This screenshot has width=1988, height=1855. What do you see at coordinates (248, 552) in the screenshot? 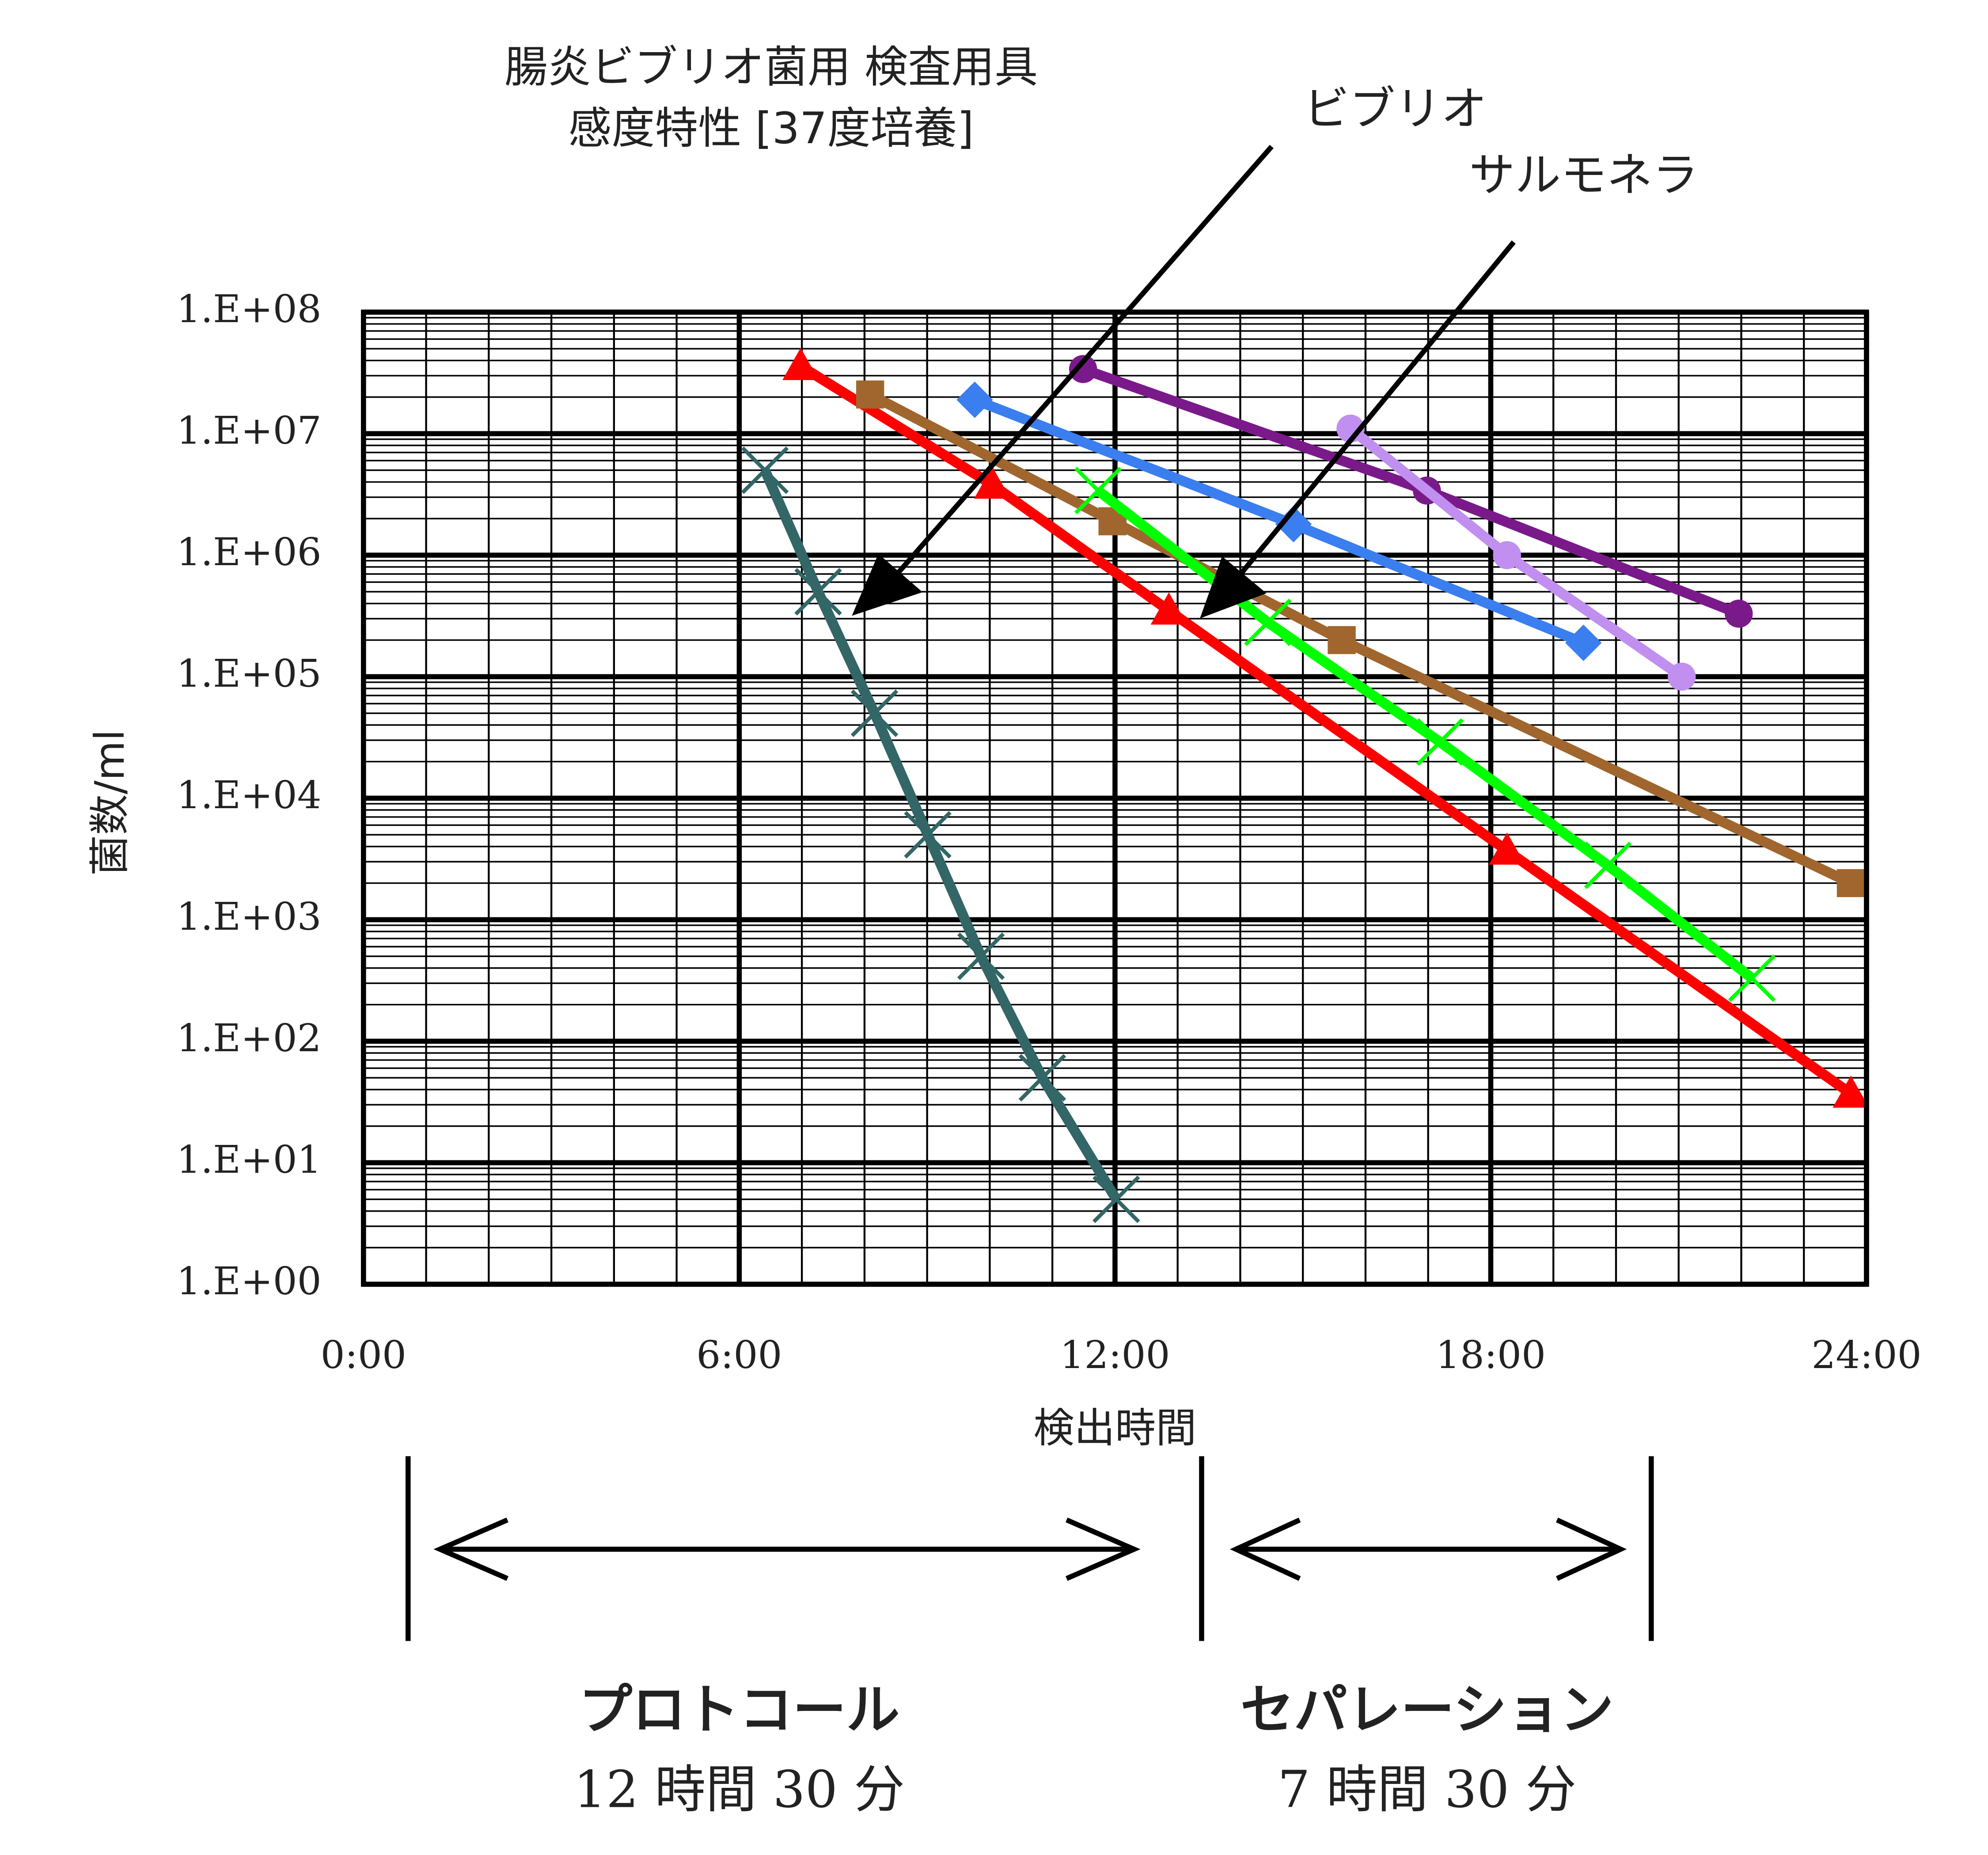
I see `y-tick-label: 1.E+06` at bounding box center [248, 552].